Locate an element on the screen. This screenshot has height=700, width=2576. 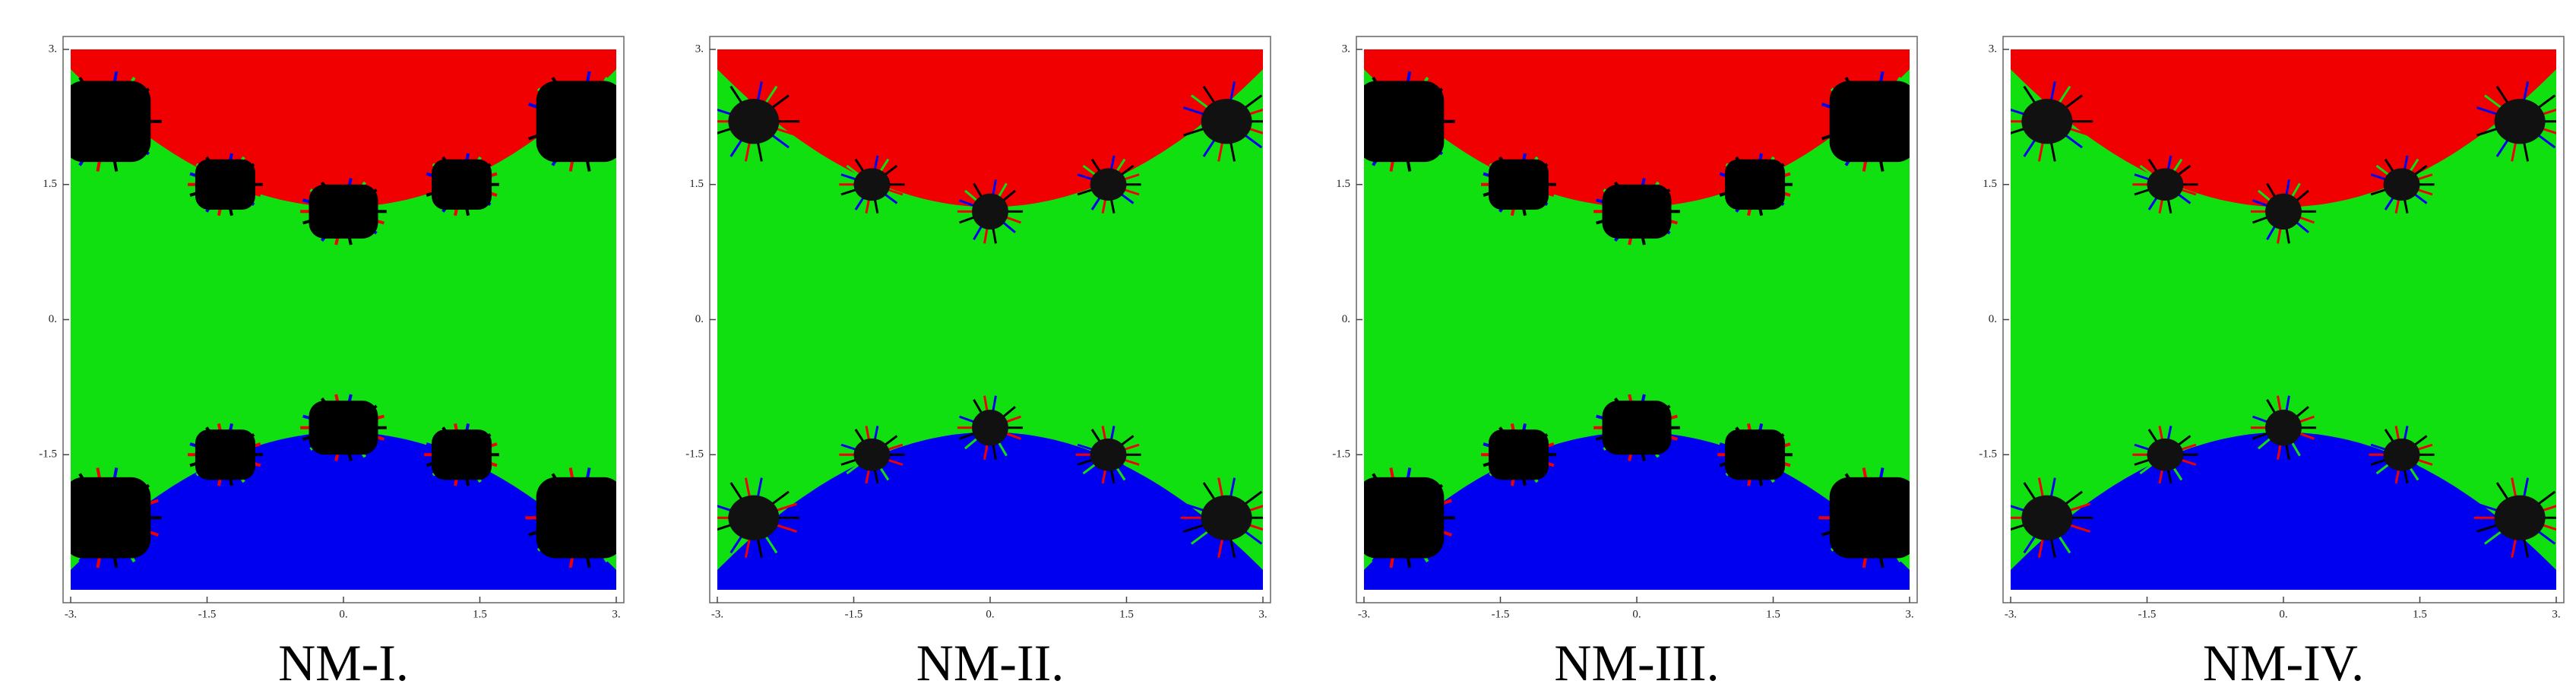
panel-caption: NM-I. is located at coordinates (343, 663).